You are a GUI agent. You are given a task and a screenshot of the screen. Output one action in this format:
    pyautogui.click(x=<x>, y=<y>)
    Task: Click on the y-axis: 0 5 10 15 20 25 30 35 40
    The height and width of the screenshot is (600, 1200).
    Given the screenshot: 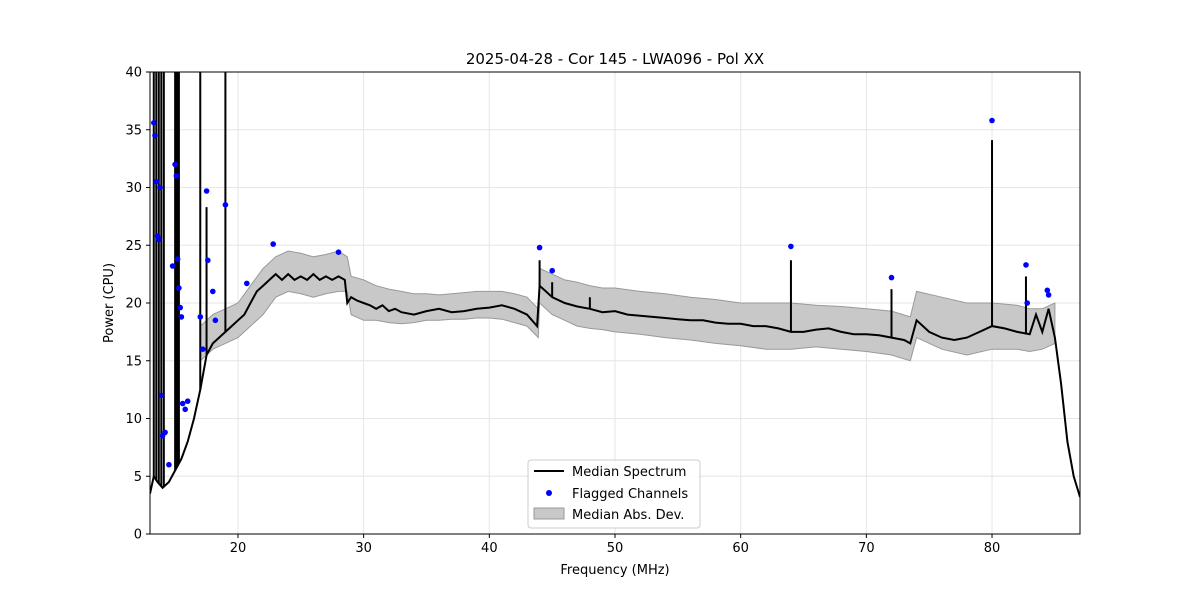 What is the action you would take?
    pyautogui.click(x=137, y=304)
    